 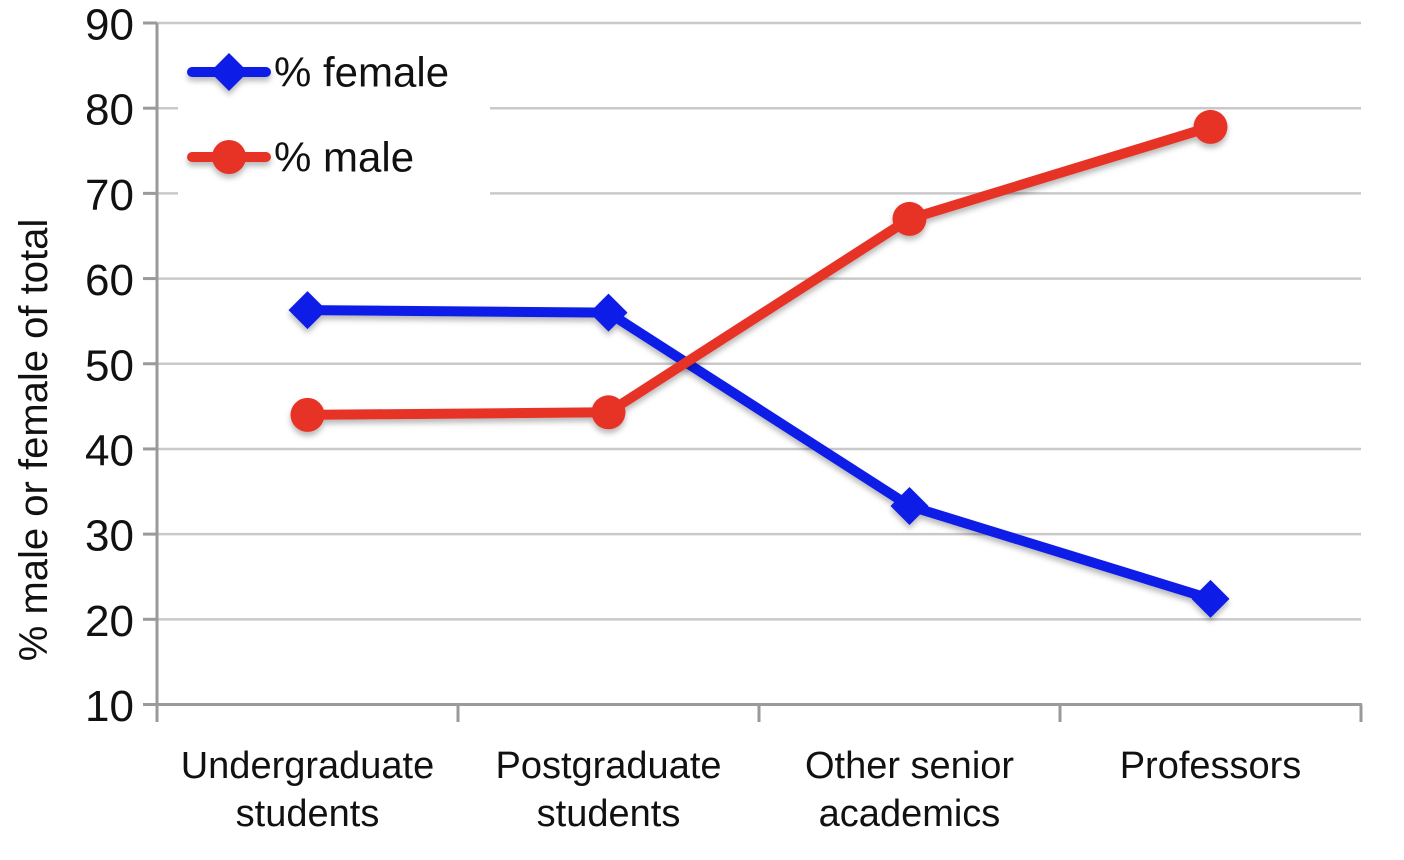 What do you see at coordinates (308, 766) in the screenshot?
I see `x-category-label-0-line-0: Undergraduate` at bounding box center [308, 766].